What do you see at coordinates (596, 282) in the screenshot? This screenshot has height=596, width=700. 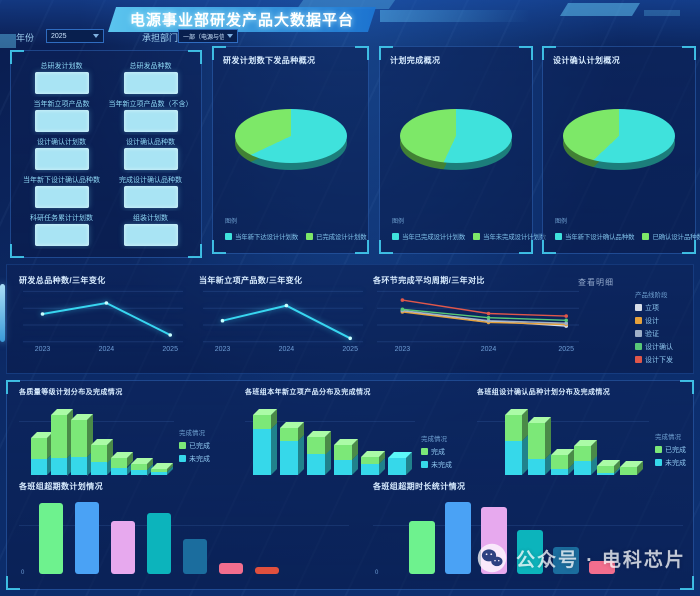 I see `view-detail-button: 查看明细` at bounding box center [596, 282].